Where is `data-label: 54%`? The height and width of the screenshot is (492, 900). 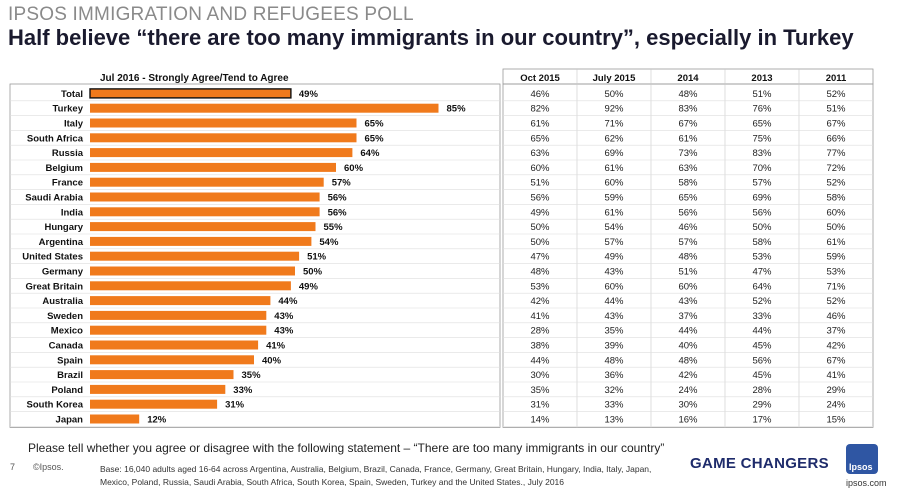 data-label: 54% is located at coordinates (329, 242).